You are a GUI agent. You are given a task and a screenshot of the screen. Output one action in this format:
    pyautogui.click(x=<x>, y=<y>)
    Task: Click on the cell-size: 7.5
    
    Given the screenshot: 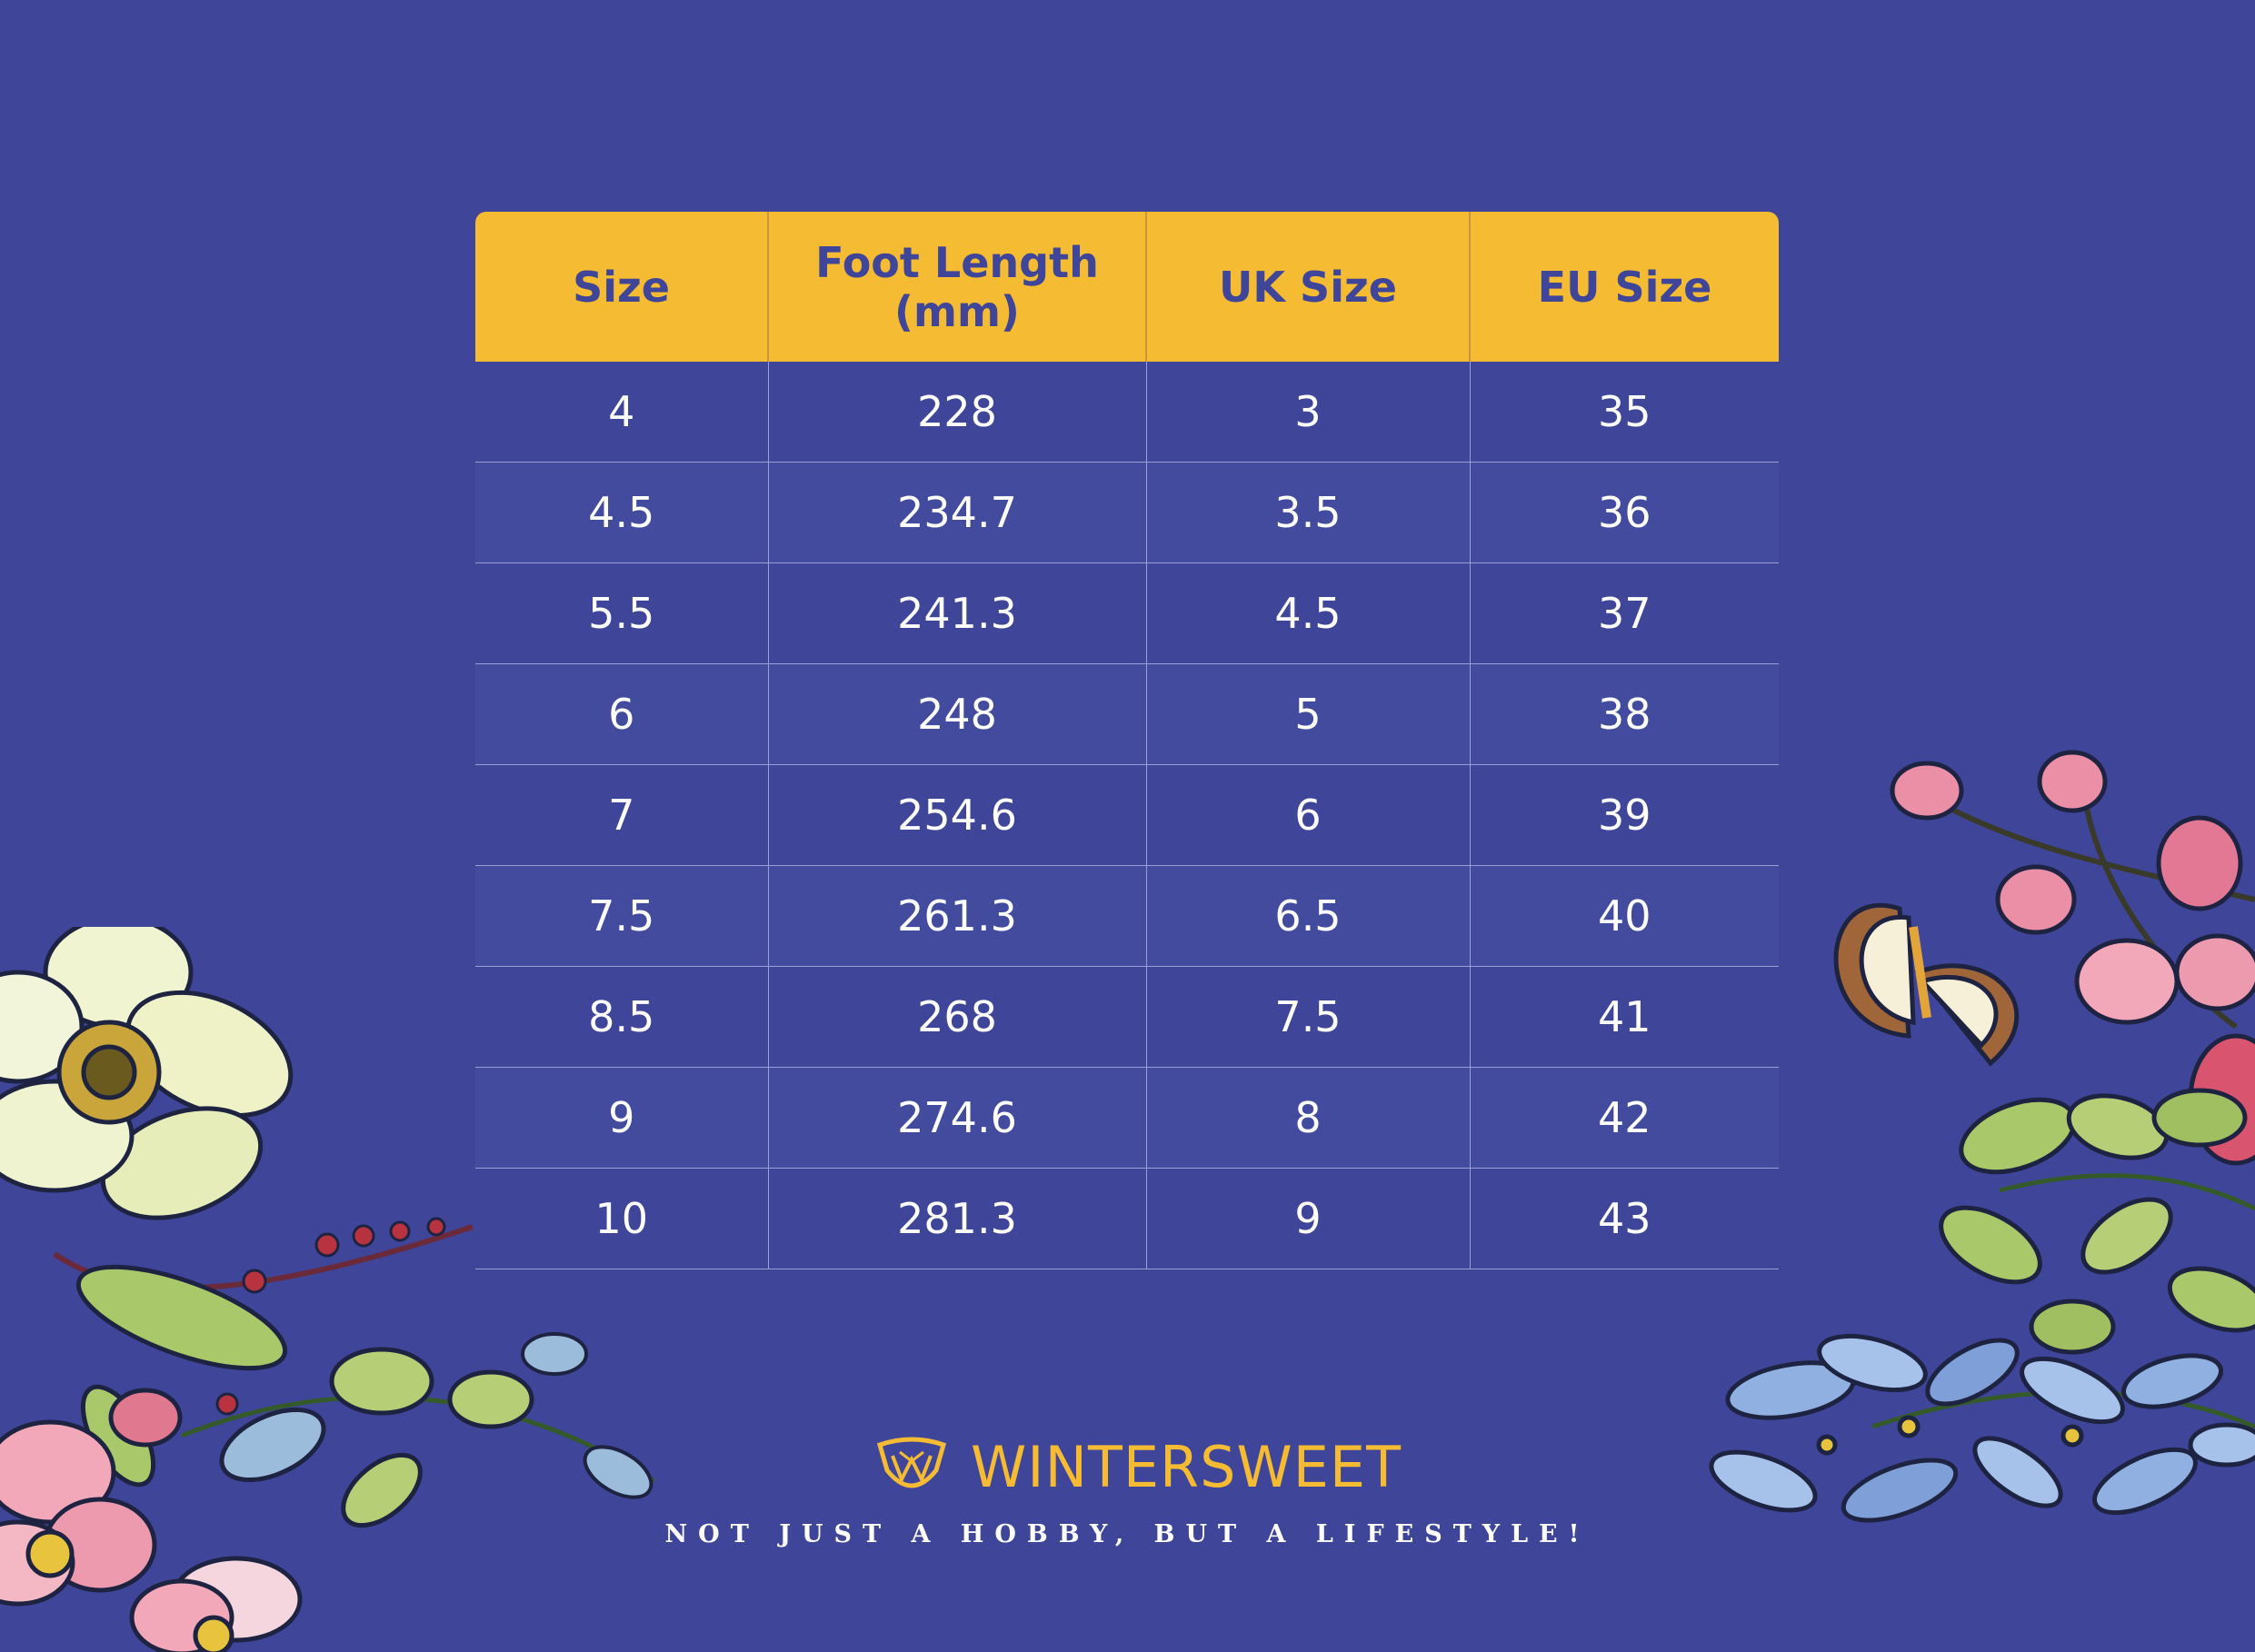 What is the action you would take?
    pyautogui.click(x=622, y=916)
    